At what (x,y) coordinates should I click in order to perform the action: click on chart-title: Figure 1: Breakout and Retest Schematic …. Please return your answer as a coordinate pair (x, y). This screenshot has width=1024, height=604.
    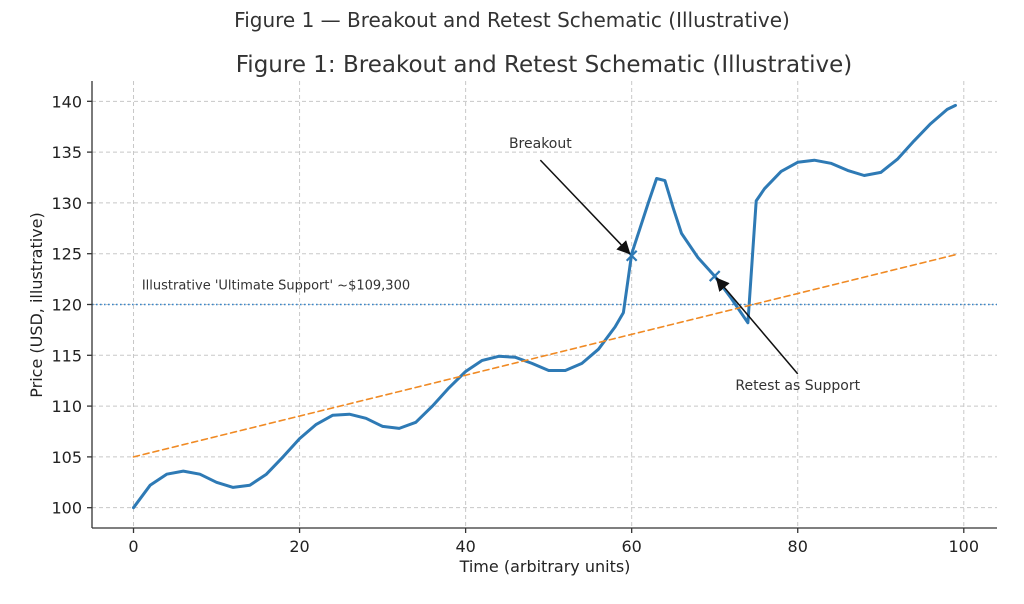
    Looking at the image, I should click on (544, 65).